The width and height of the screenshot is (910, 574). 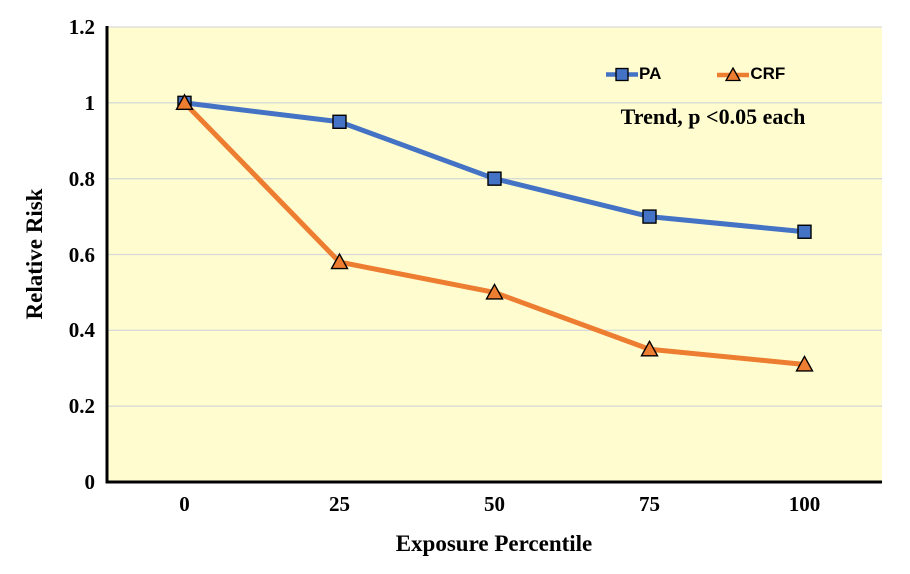 I want to click on trend-annotation: Trend, p <0.05 each, so click(x=713, y=116).